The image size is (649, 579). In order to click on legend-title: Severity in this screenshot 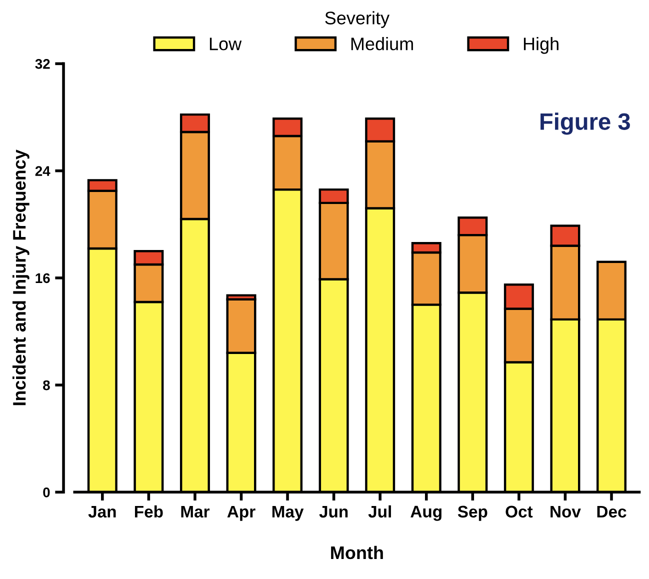, I will do `click(357, 19)`.